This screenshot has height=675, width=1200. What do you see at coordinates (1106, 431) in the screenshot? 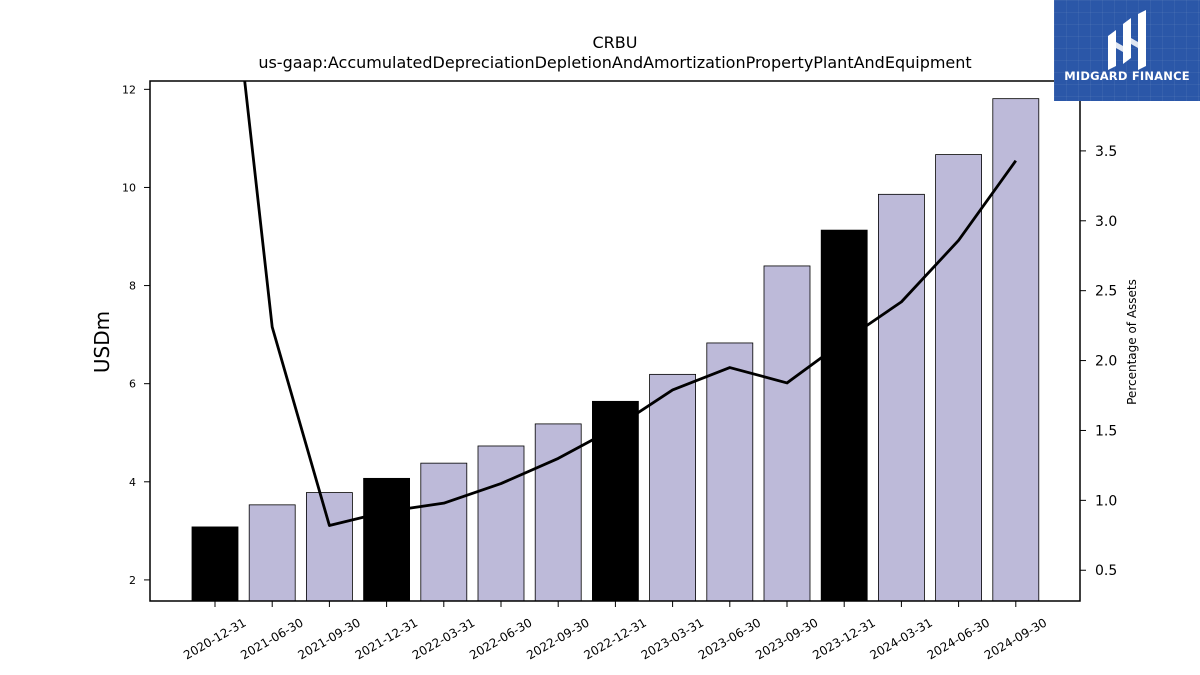
I see `y2-tick-label: 1.5` at bounding box center [1106, 431].